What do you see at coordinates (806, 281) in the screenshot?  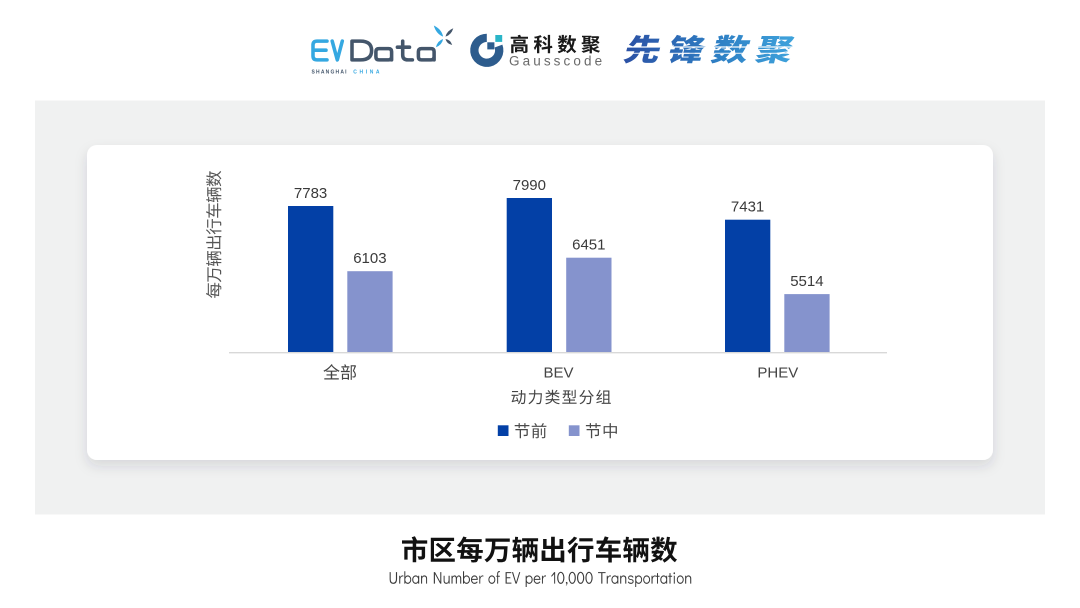 I see `svg-text: 5514` at bounding box center [806, 281].